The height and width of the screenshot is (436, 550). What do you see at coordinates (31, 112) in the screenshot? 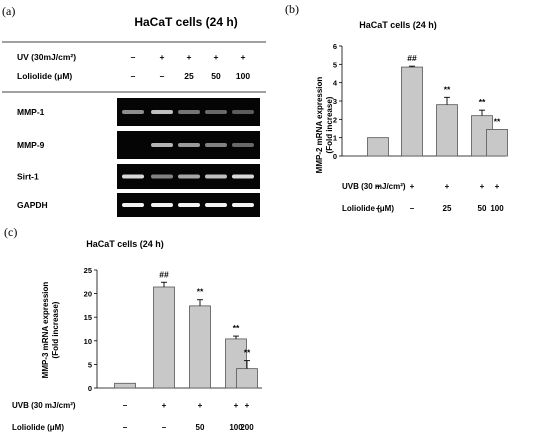
I see `gel-label-mmp-1: MMP-1` at bounding box center [31, 112].